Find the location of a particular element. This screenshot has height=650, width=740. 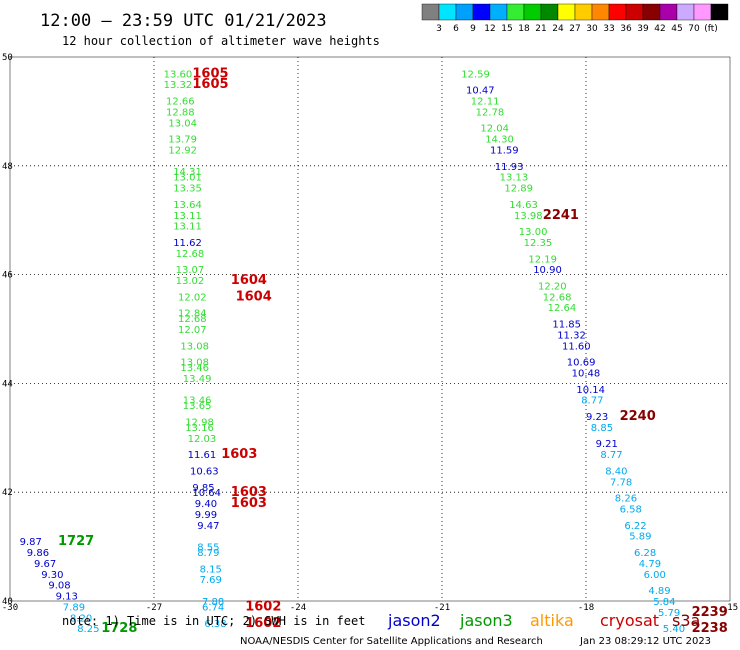

satellite-legend: jason2 jason3 altika cryosat s3a is located at coordinates (543, 620).